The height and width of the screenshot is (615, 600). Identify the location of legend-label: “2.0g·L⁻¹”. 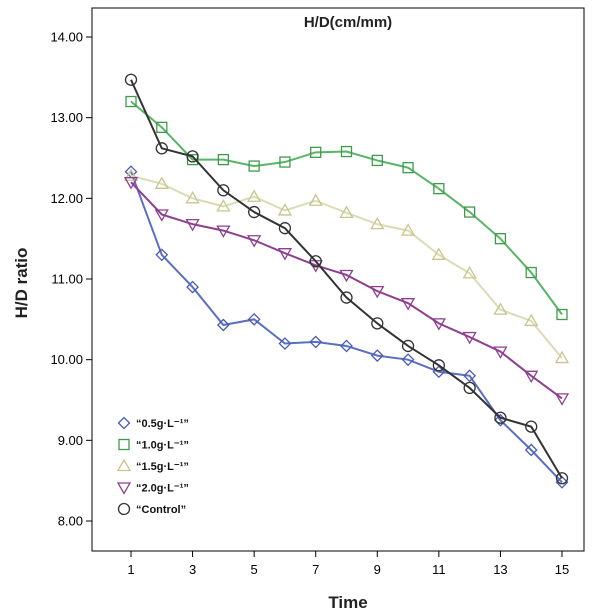
(162, 489).